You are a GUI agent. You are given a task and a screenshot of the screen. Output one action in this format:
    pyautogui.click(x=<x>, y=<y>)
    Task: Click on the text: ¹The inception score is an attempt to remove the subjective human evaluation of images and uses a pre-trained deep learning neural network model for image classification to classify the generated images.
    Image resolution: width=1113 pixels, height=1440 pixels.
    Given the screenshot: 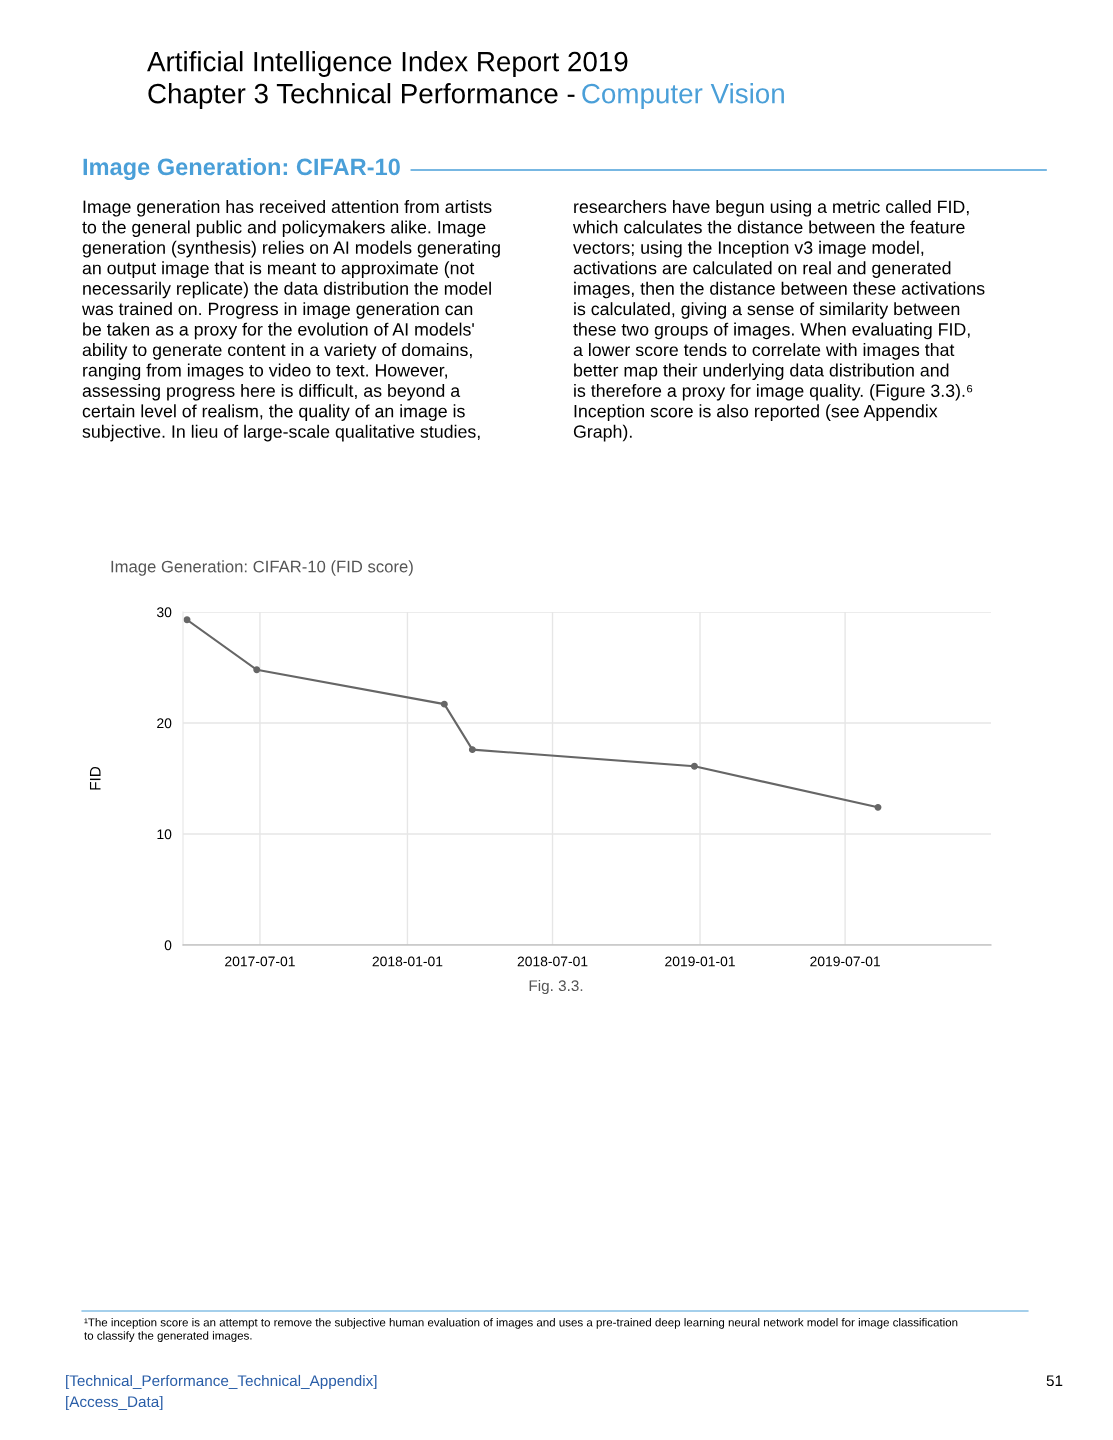 What is the action you would take?
    pyautogui.click(x=521, y=1330)
    